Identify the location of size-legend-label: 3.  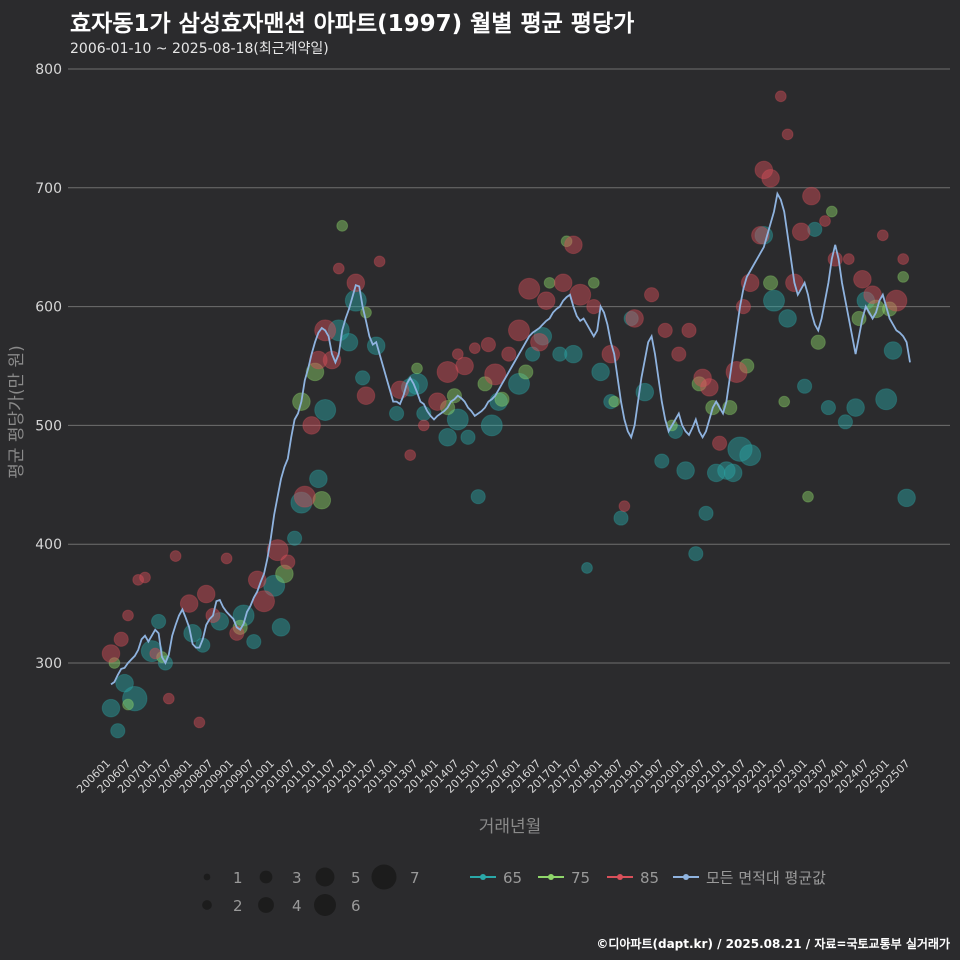
(297, 878).